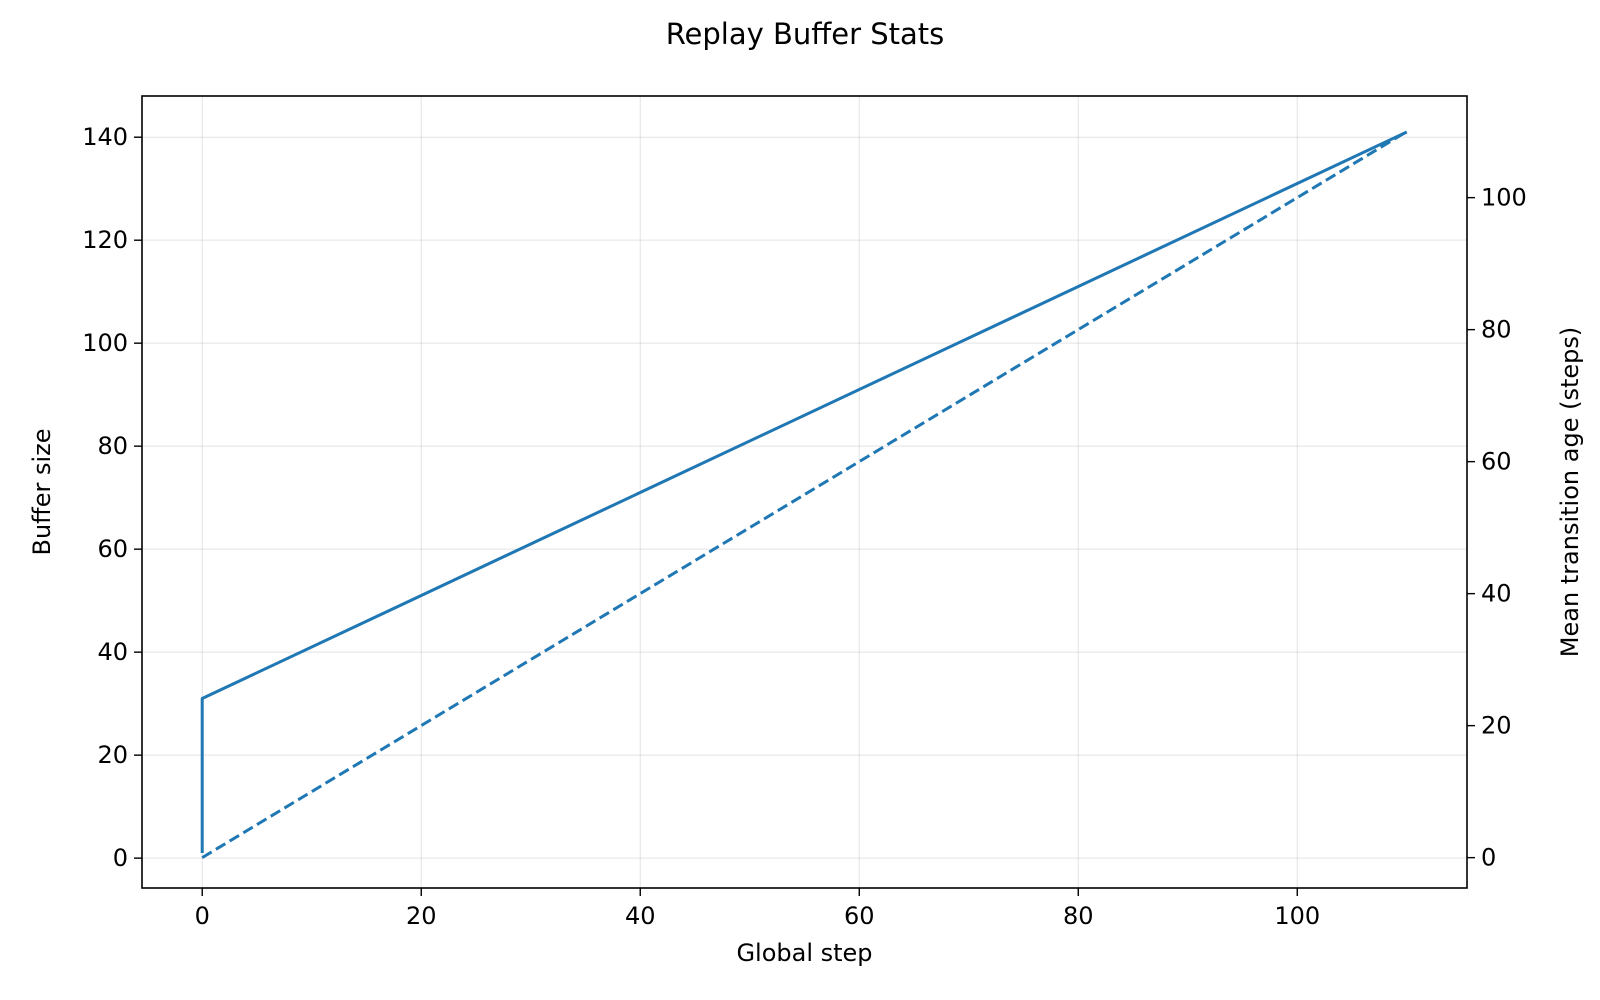 Image resolution: width=1600 pixels, height=1000 pixels. I want to click on y-tick-label-right: 20, so click(1496, 726).